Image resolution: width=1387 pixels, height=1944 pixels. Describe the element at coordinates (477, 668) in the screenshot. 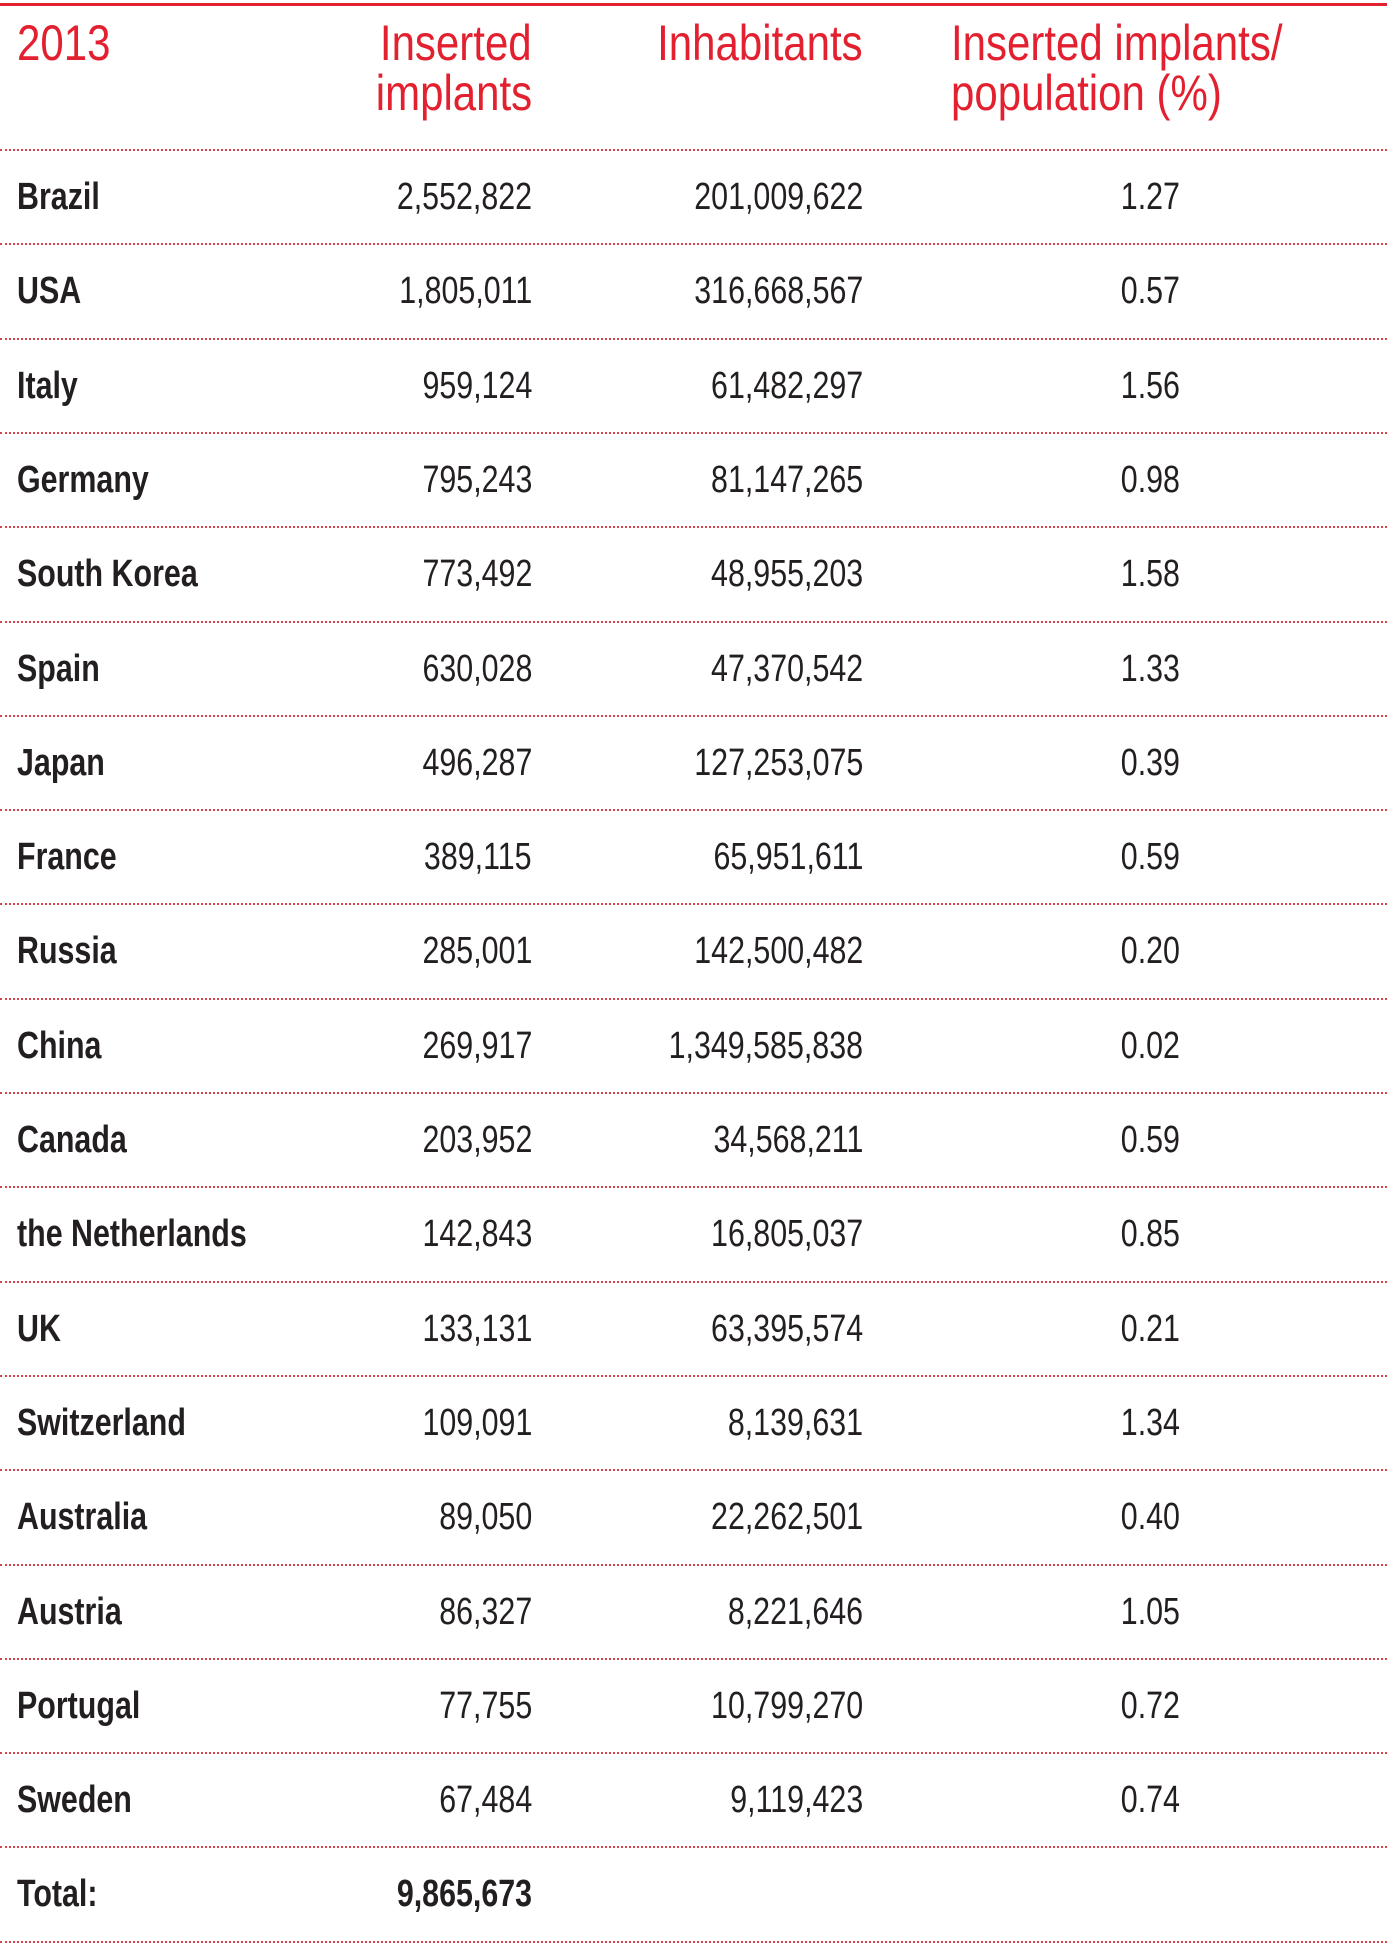

I see `implants-cell: 630,028` at that location.